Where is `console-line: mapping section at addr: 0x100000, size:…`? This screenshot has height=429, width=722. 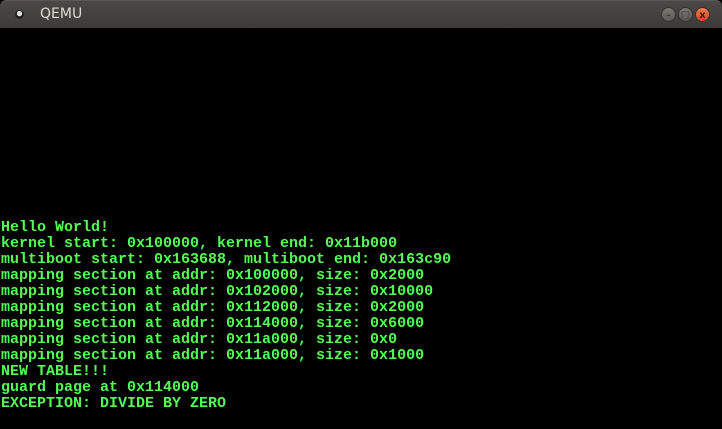 console-line: mapping section at addr: 0x100000, size:… is located at coordinates (213, 275).